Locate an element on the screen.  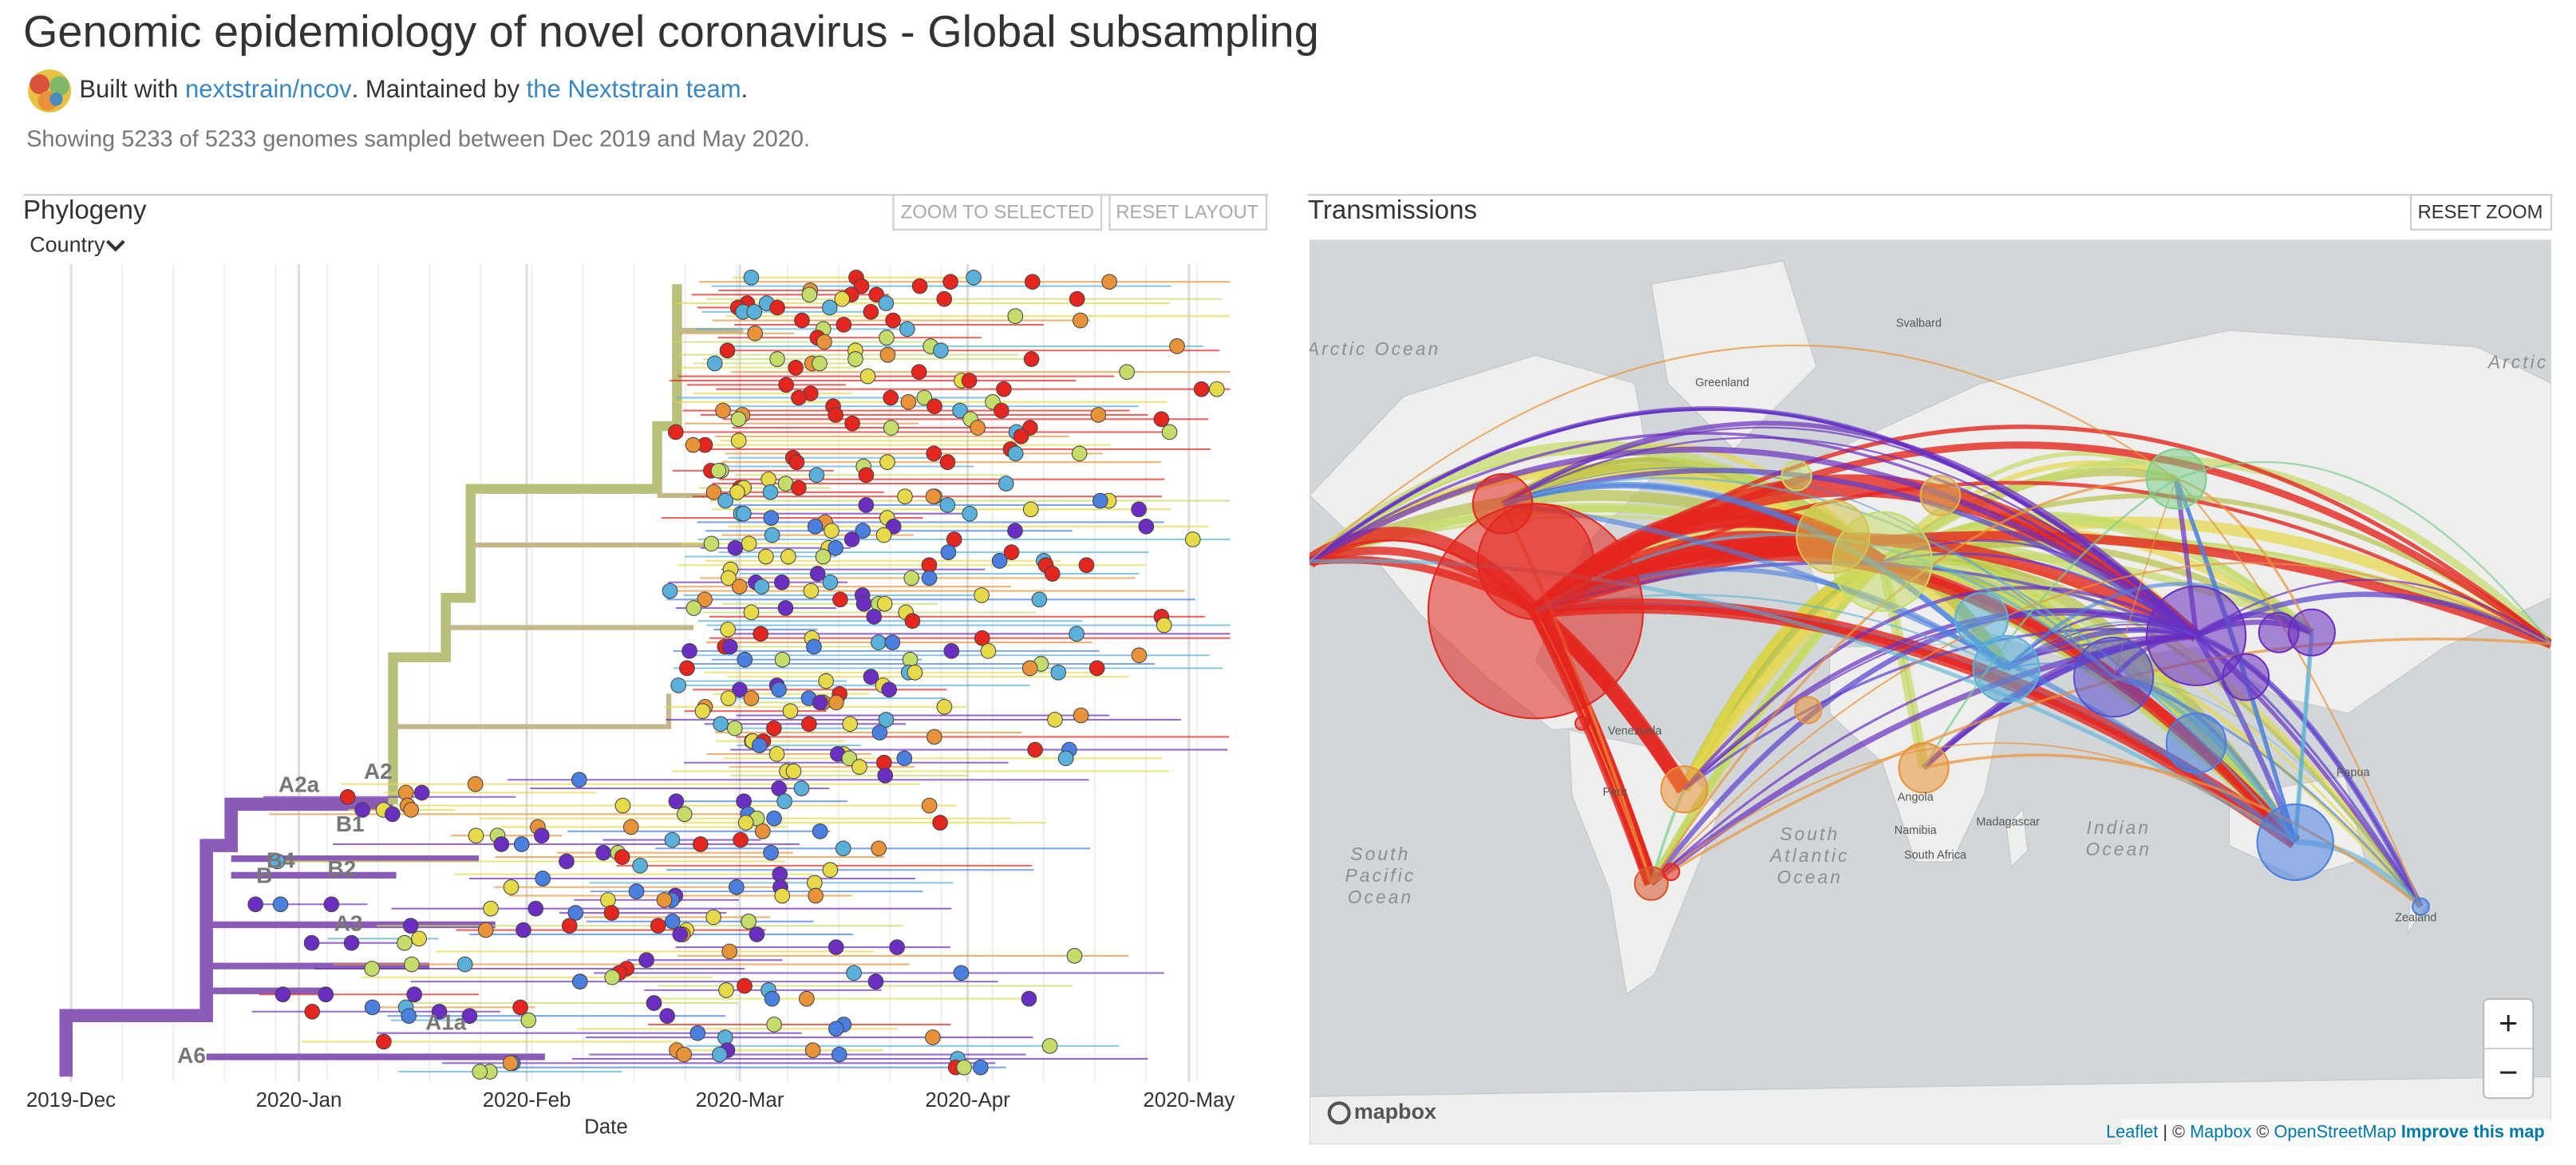
map-label: Ocean is located at coordinates (1381, 897).